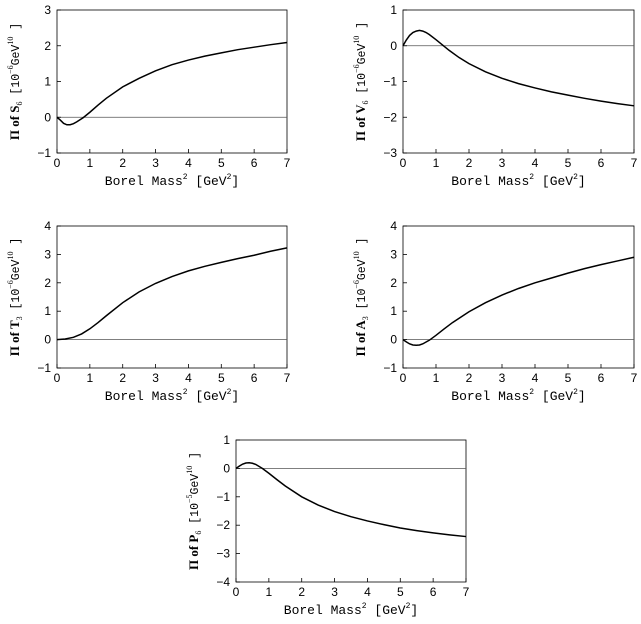 The image size is (641, 624). Describe the element at coordinates (194, 511) in the screenshot. I see `y-axis-label: Π of P6 [10−5GeV10 ]` at that location.